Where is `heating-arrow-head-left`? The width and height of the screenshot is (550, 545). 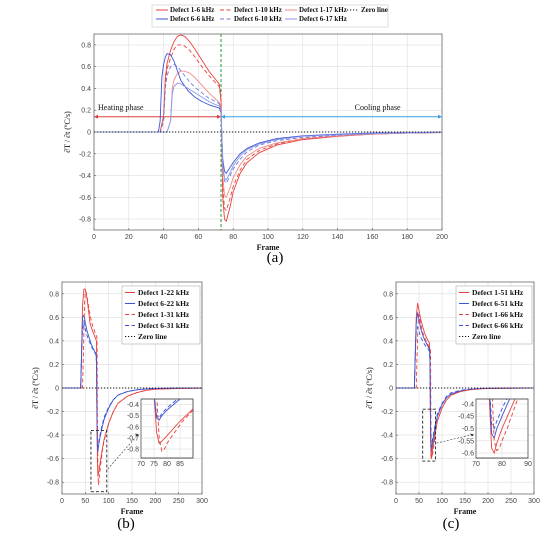
heating-arrow-head-left is located at coordinates (96, 116).